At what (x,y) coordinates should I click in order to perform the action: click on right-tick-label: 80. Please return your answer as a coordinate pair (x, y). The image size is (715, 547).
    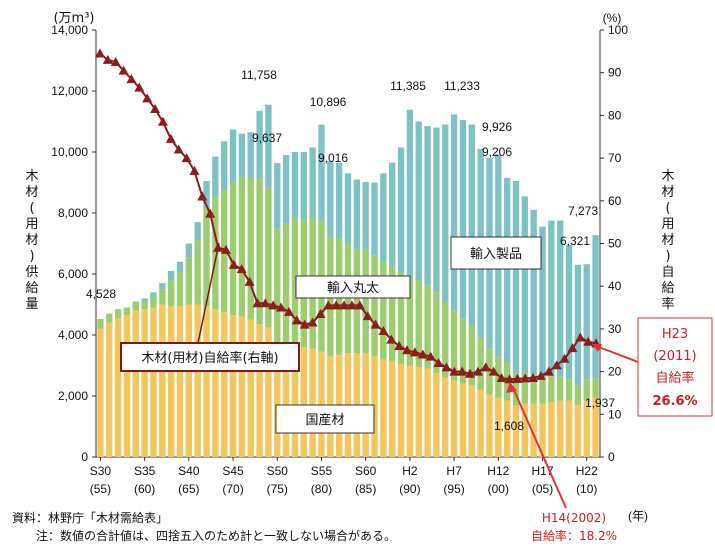
    Looking at the image, I should click on (615, 115).